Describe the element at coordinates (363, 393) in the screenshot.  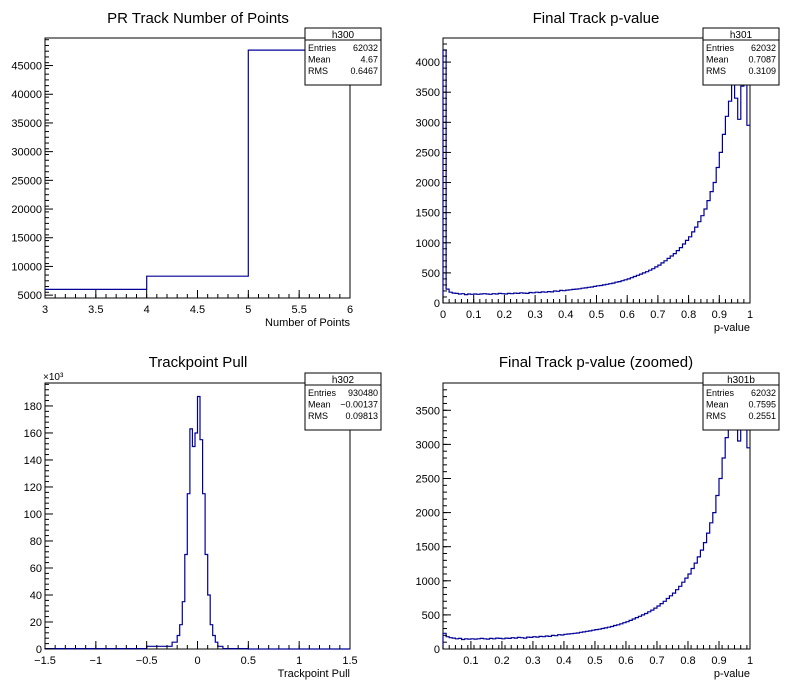
I see `stats-row-value: 930480` at that location.